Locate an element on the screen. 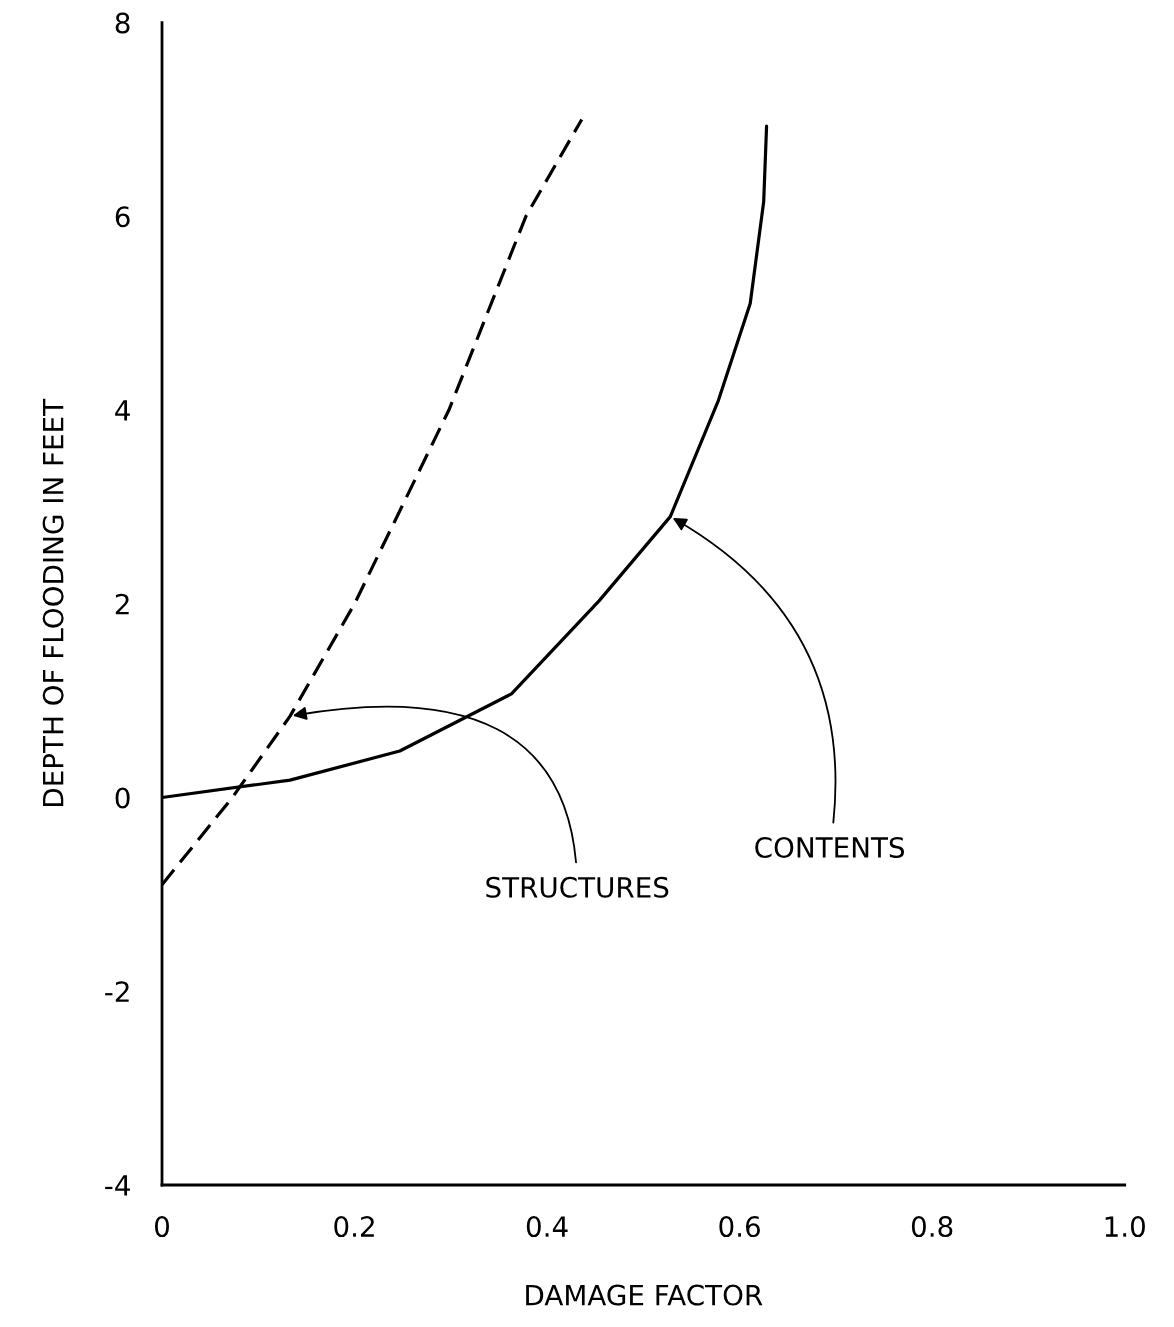 The width and height of the screenshot is (1174, 1327). x-tick-label: 0.2 is located at coordinates (354, 1227).